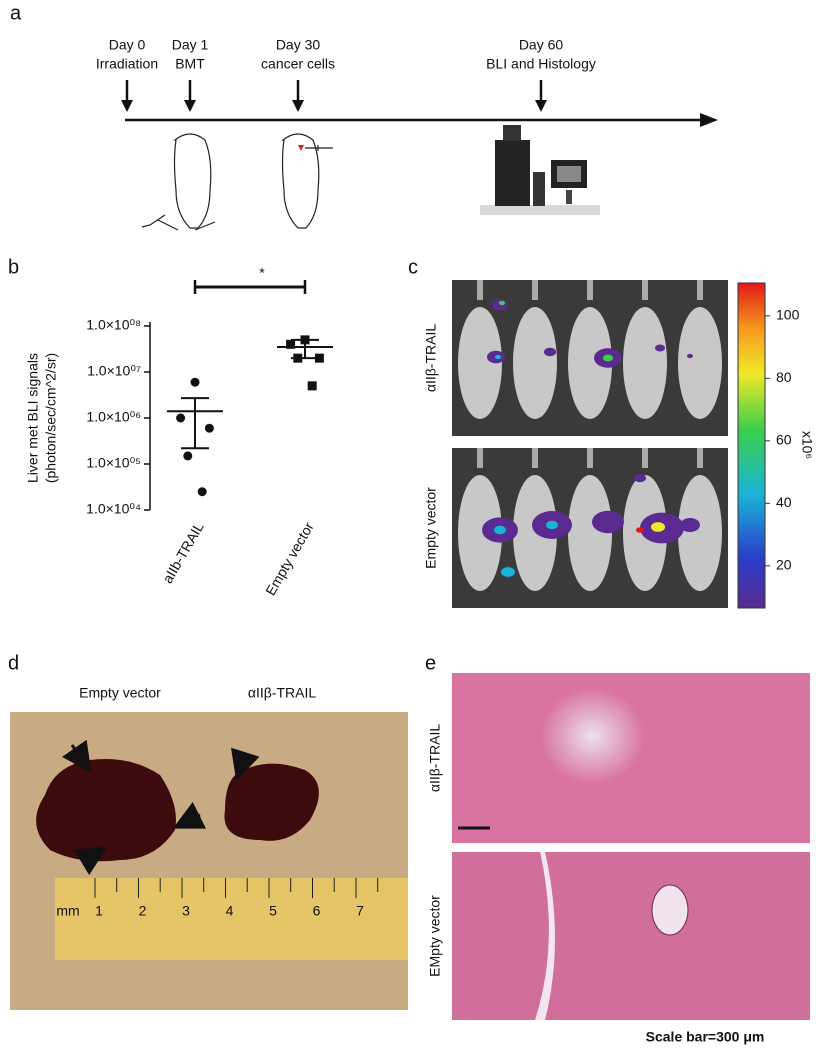 The height and width of the screenshot is (1055, 820). I want to click on colorbar-tick-label: 80, so click(784, 377).